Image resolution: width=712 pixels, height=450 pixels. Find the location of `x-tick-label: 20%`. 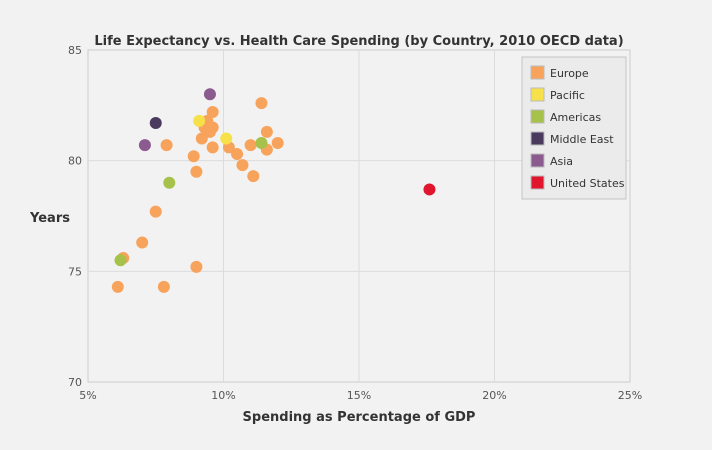

x-tick-label: 20% is located at coordinates (494, 395).